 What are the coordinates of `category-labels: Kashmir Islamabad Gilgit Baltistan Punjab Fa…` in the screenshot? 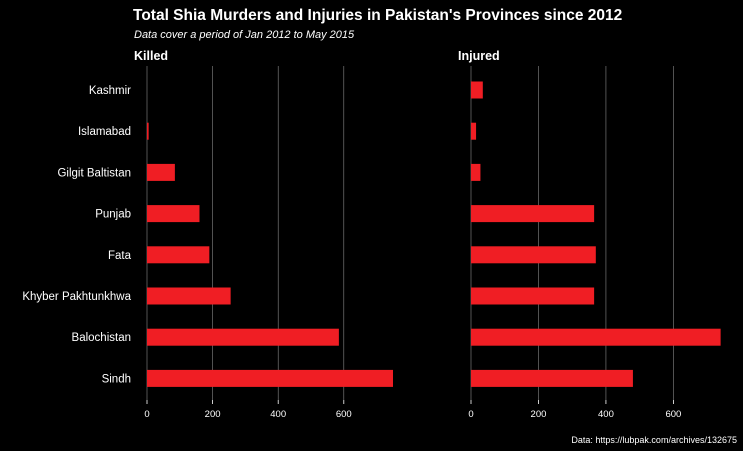 It's located at (76, 235).